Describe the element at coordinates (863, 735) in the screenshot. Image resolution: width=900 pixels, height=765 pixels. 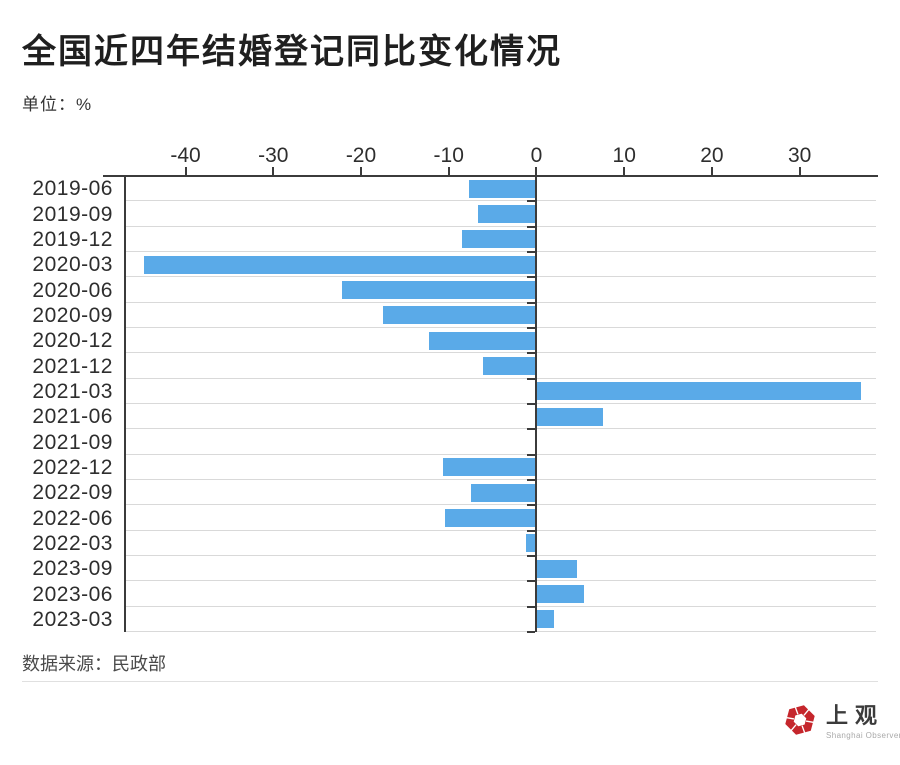
I see `logo-en-text: Shanghai Observer` at that location.